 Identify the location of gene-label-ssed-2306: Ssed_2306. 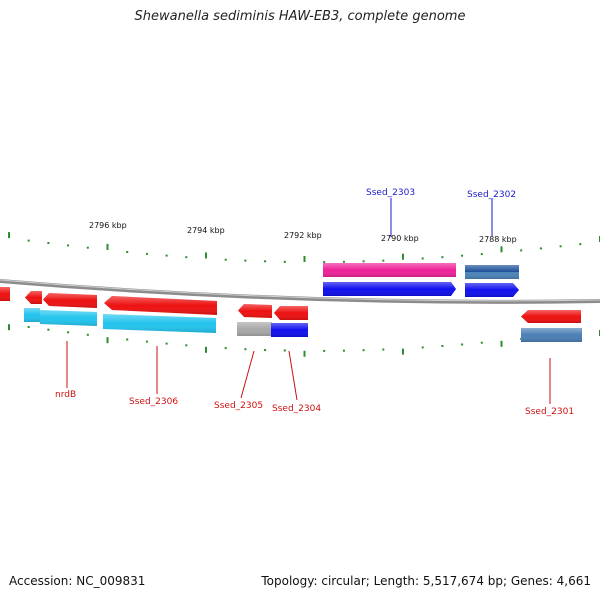
(153, 402).